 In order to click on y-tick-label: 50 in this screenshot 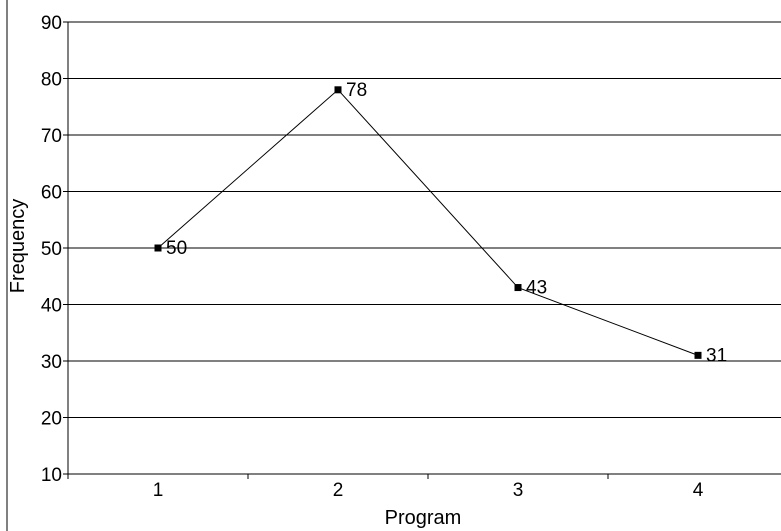, I will do `click(51, 249)`.